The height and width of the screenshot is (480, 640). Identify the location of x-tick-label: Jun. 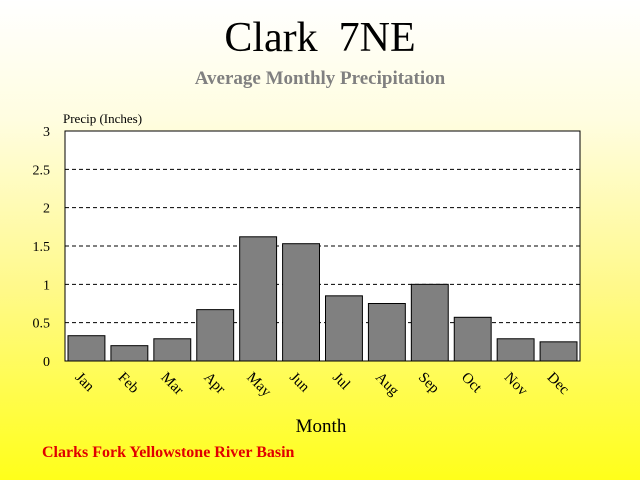
(299, 383).